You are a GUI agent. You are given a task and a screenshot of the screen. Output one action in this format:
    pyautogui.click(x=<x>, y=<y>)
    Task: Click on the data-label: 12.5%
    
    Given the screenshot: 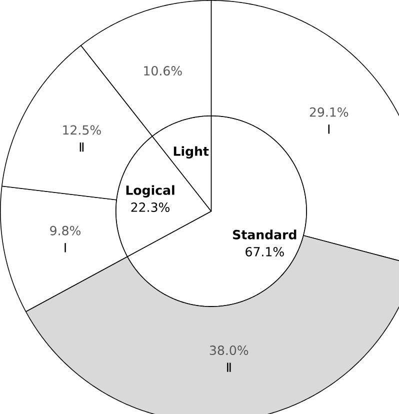 What is the action you would take?
    pyautogui.click(x=82, y=130)
    